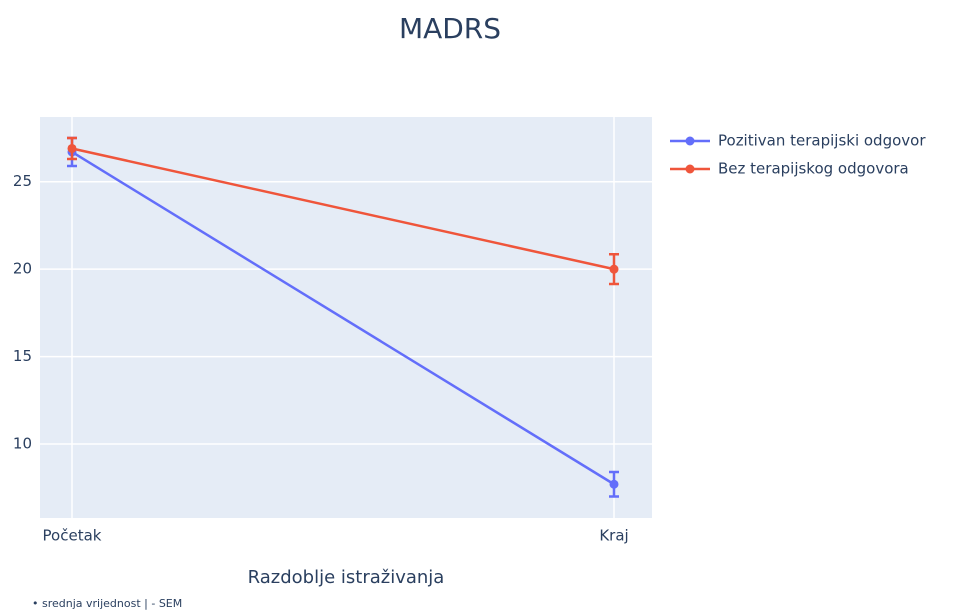 This screenshot has height=612, width=960. I want to click on y-tick-label: 15, so click(22, 356).